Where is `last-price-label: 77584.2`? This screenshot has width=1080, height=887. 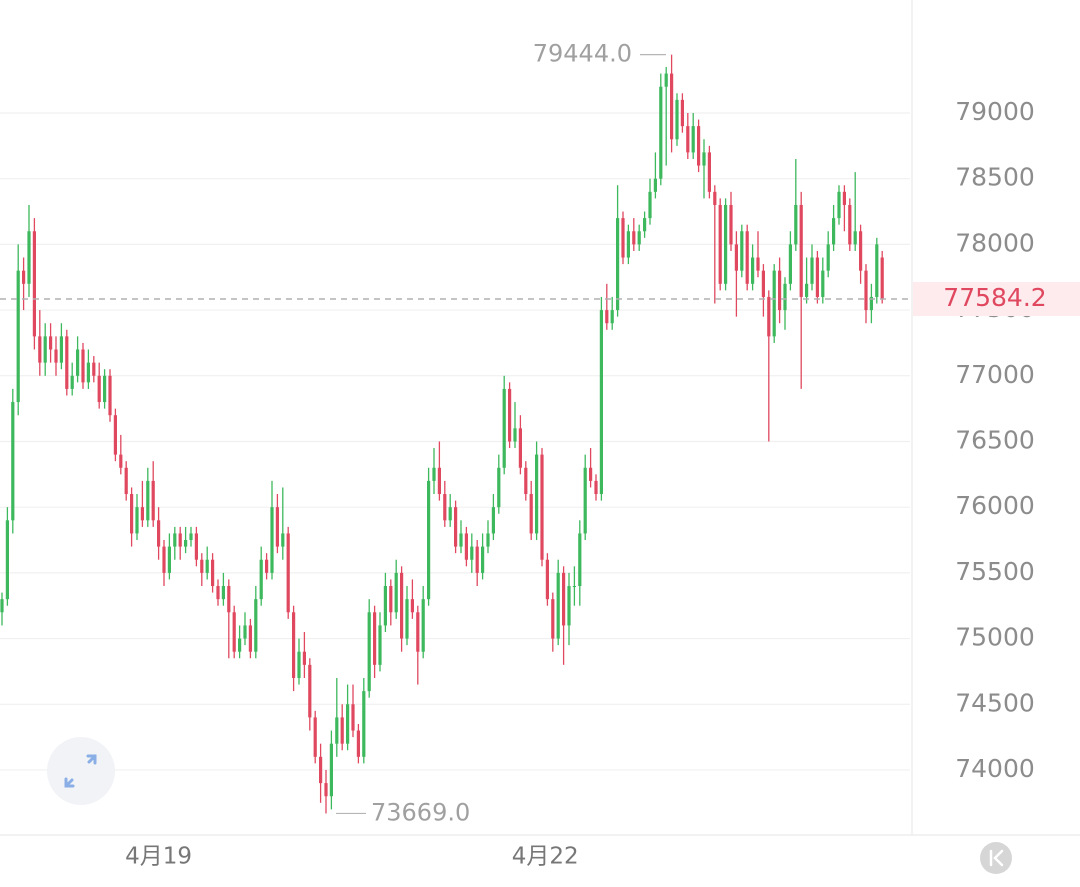
last-price-label: 77584.2 is located at coordinates (994, 297).